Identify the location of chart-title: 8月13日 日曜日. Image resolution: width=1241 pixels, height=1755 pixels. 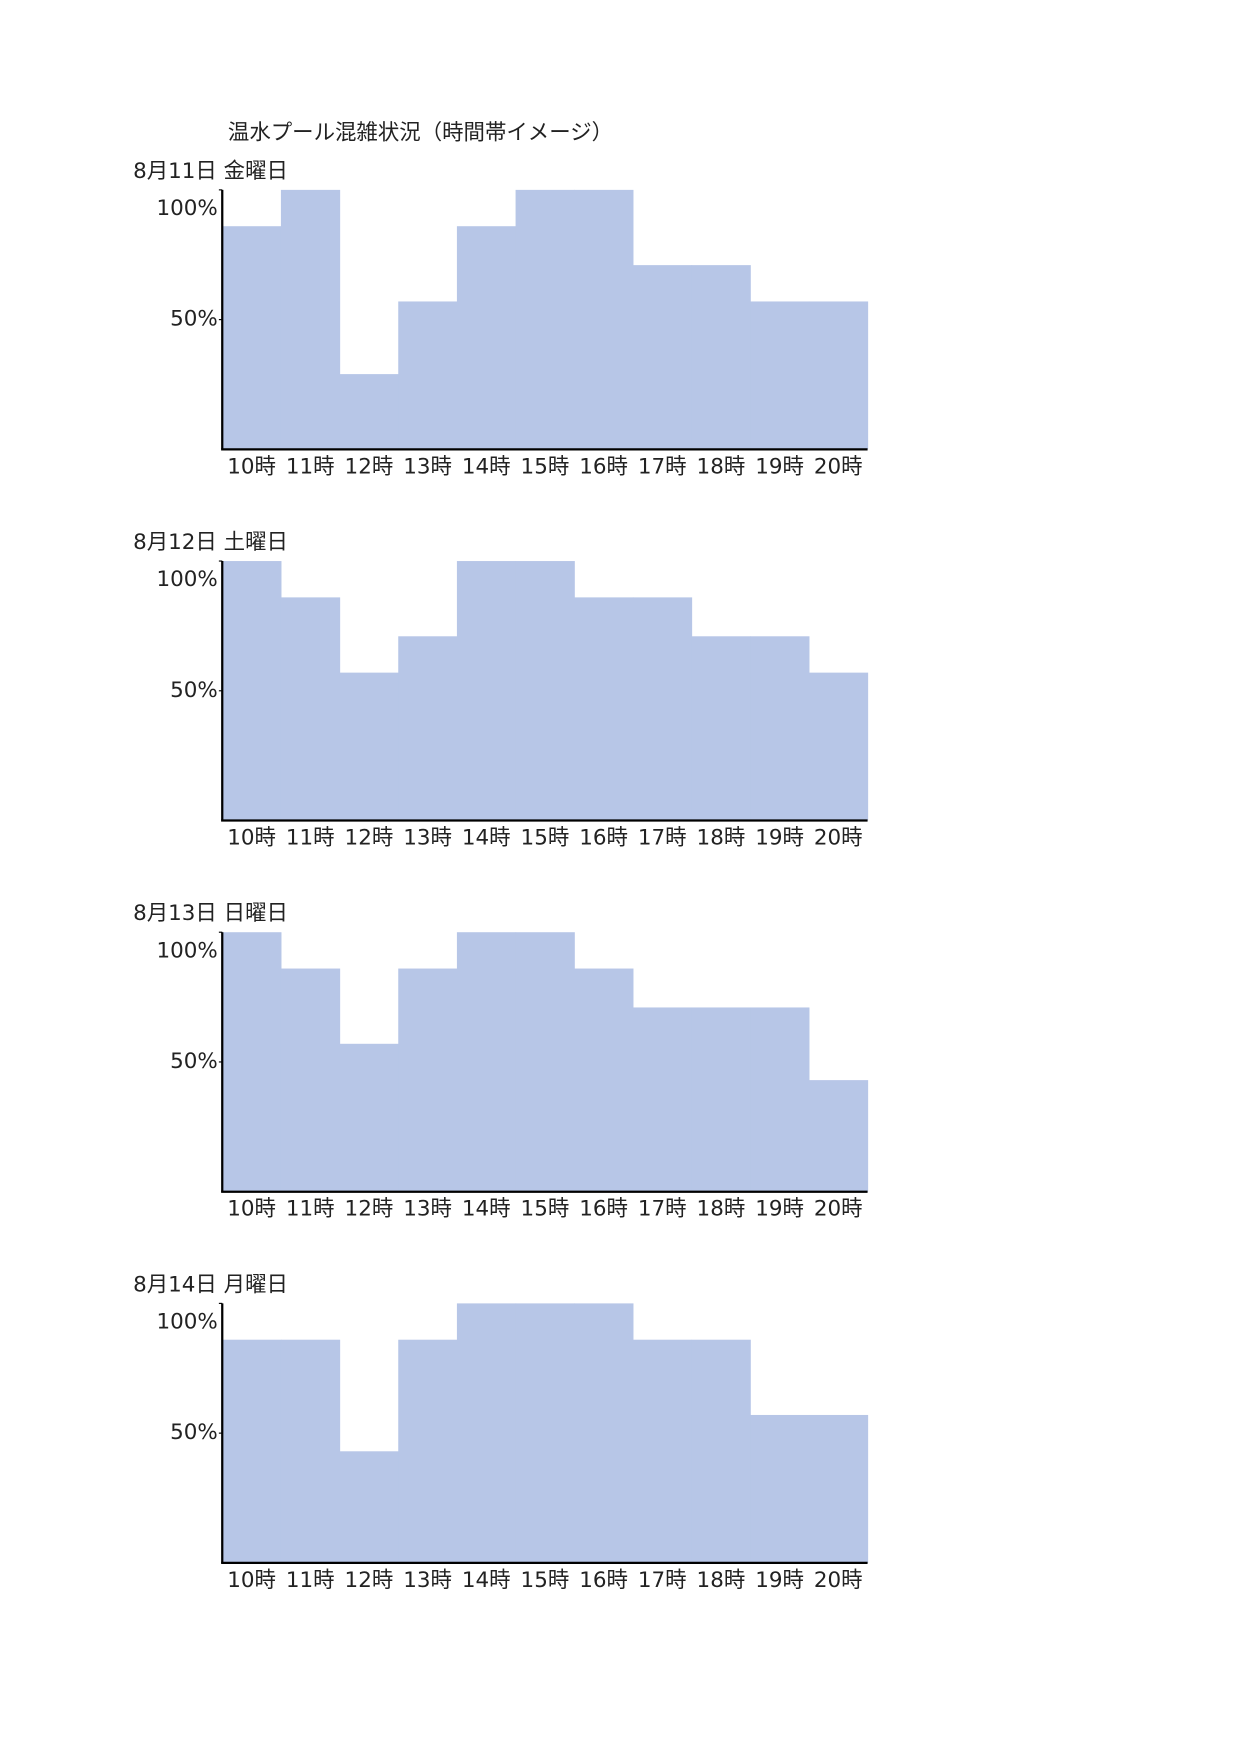
(210, 913).